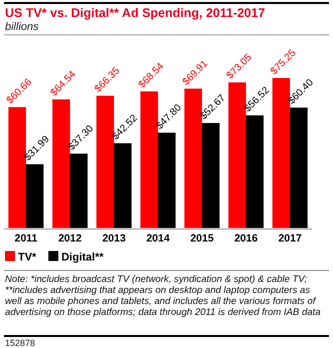 This screenshot has width=333, height=348. I want to click on x-tick-label: 2017, so click(290, 238).